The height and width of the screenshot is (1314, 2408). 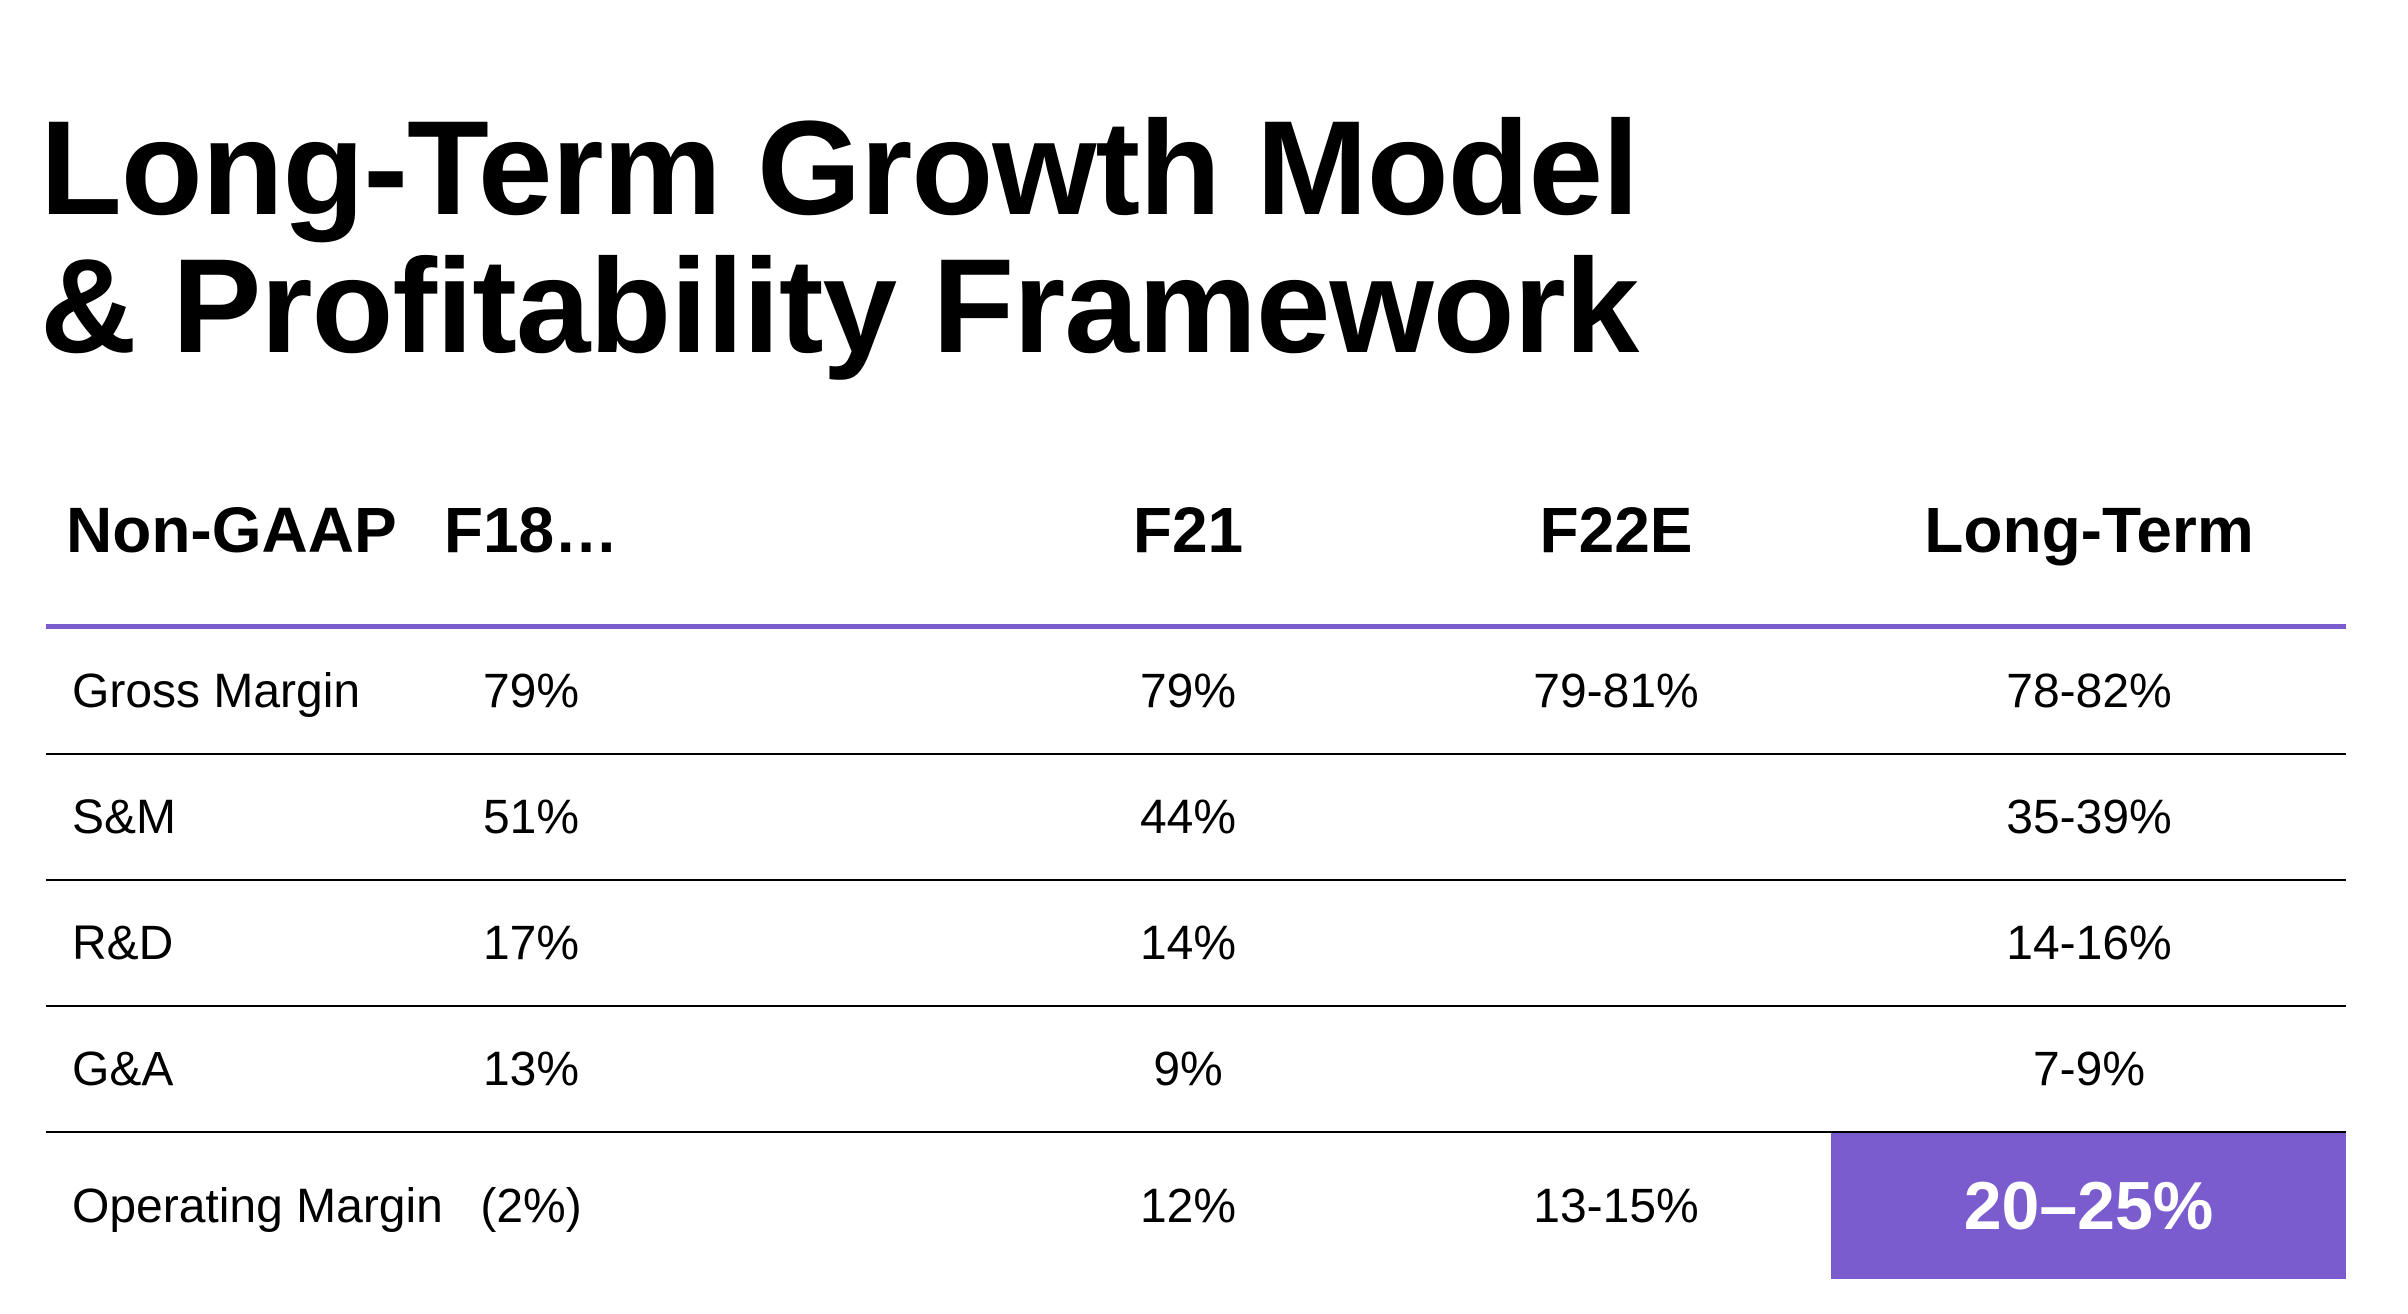 What do you see at coordinates (531, 1206) in the screenshot?
I see `cell-f18: (2%)` at bounding box center [531, 1206].